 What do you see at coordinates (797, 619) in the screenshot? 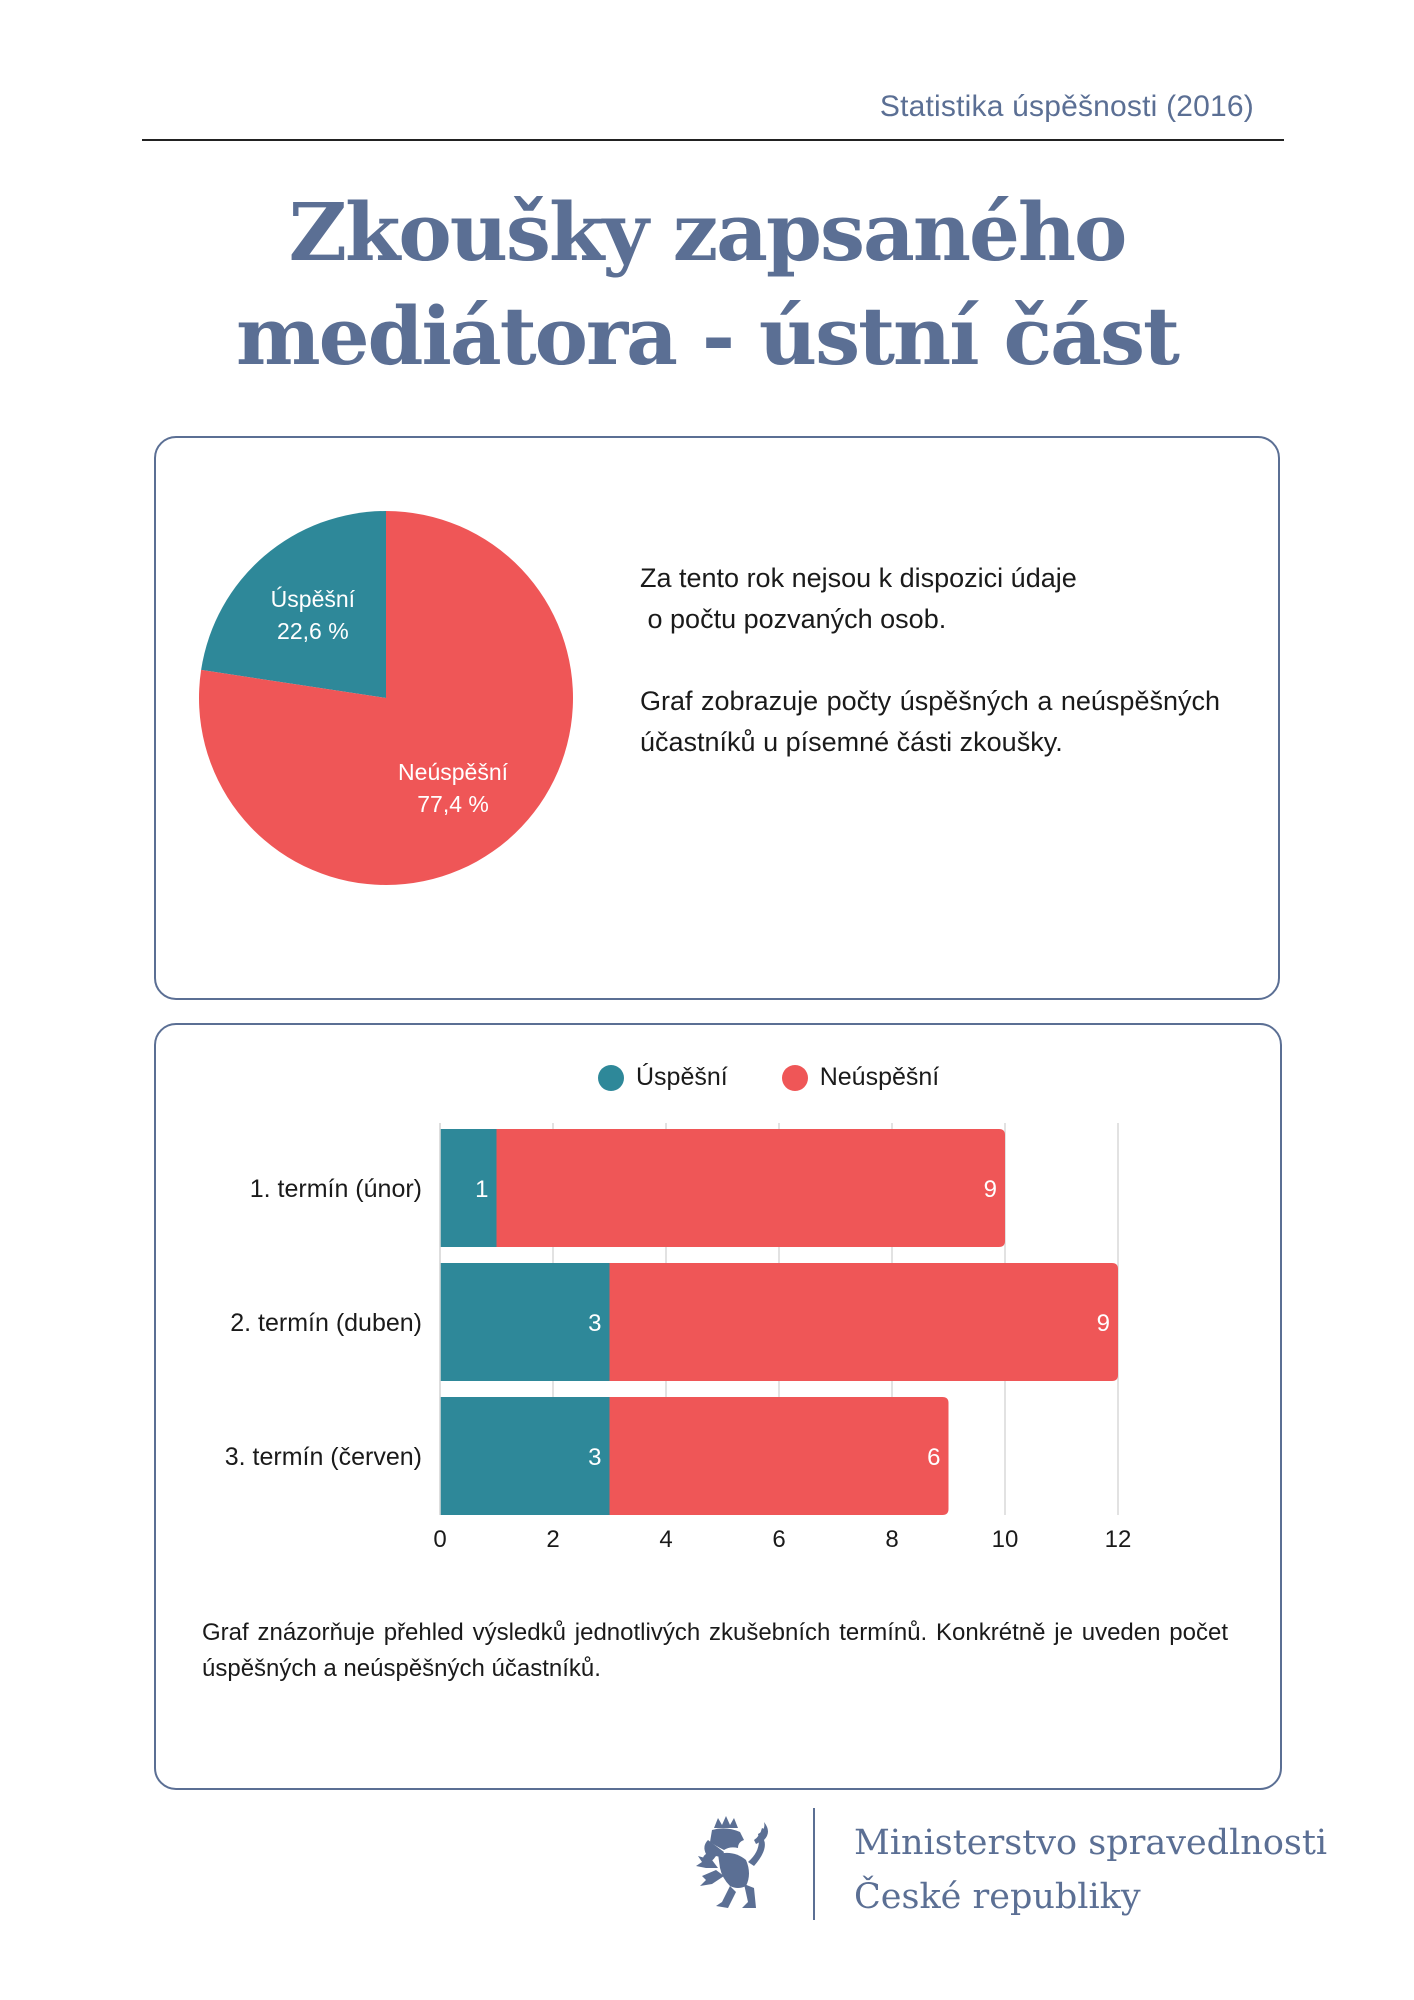
I see `pie-description-line-2: o počtu pozvaných osob.` at bounding box center [797, 619].